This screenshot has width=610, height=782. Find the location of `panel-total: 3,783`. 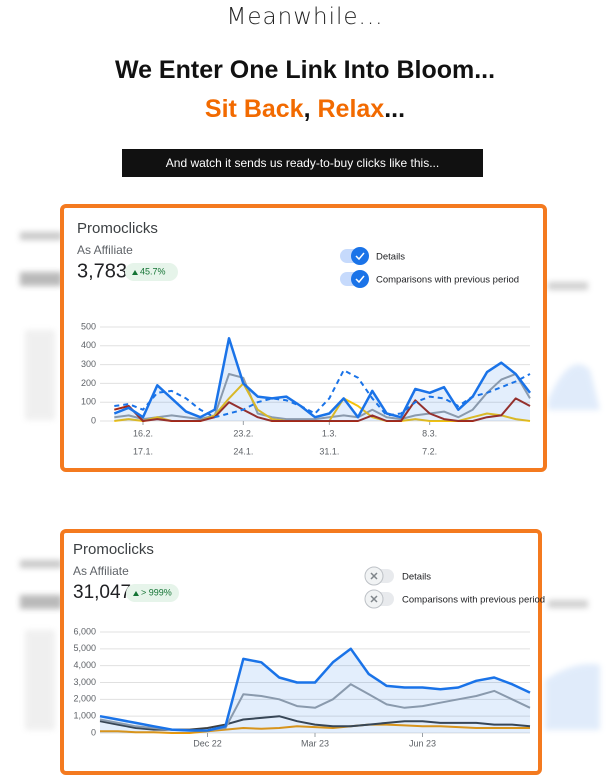

panel-total: 3,783 is located at coordinates (102, 271).